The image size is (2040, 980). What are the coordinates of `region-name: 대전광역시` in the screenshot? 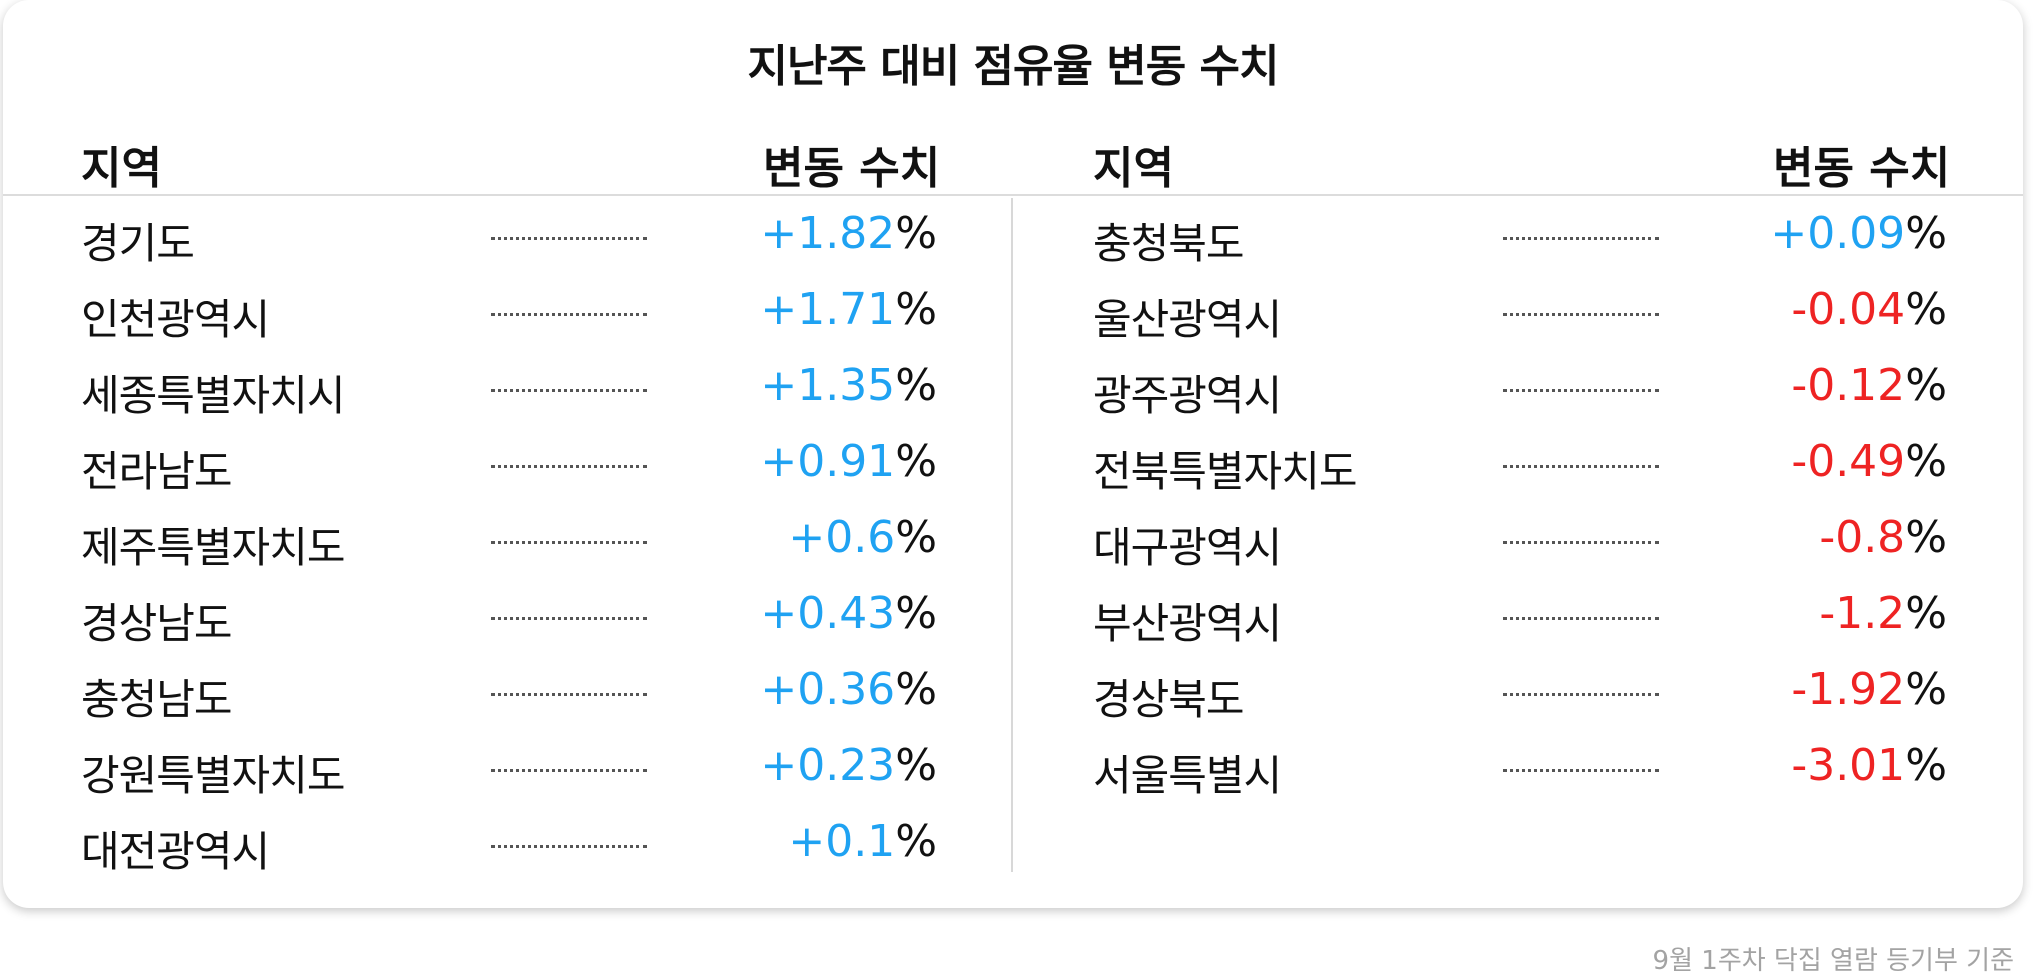 It's located at (175, 851).